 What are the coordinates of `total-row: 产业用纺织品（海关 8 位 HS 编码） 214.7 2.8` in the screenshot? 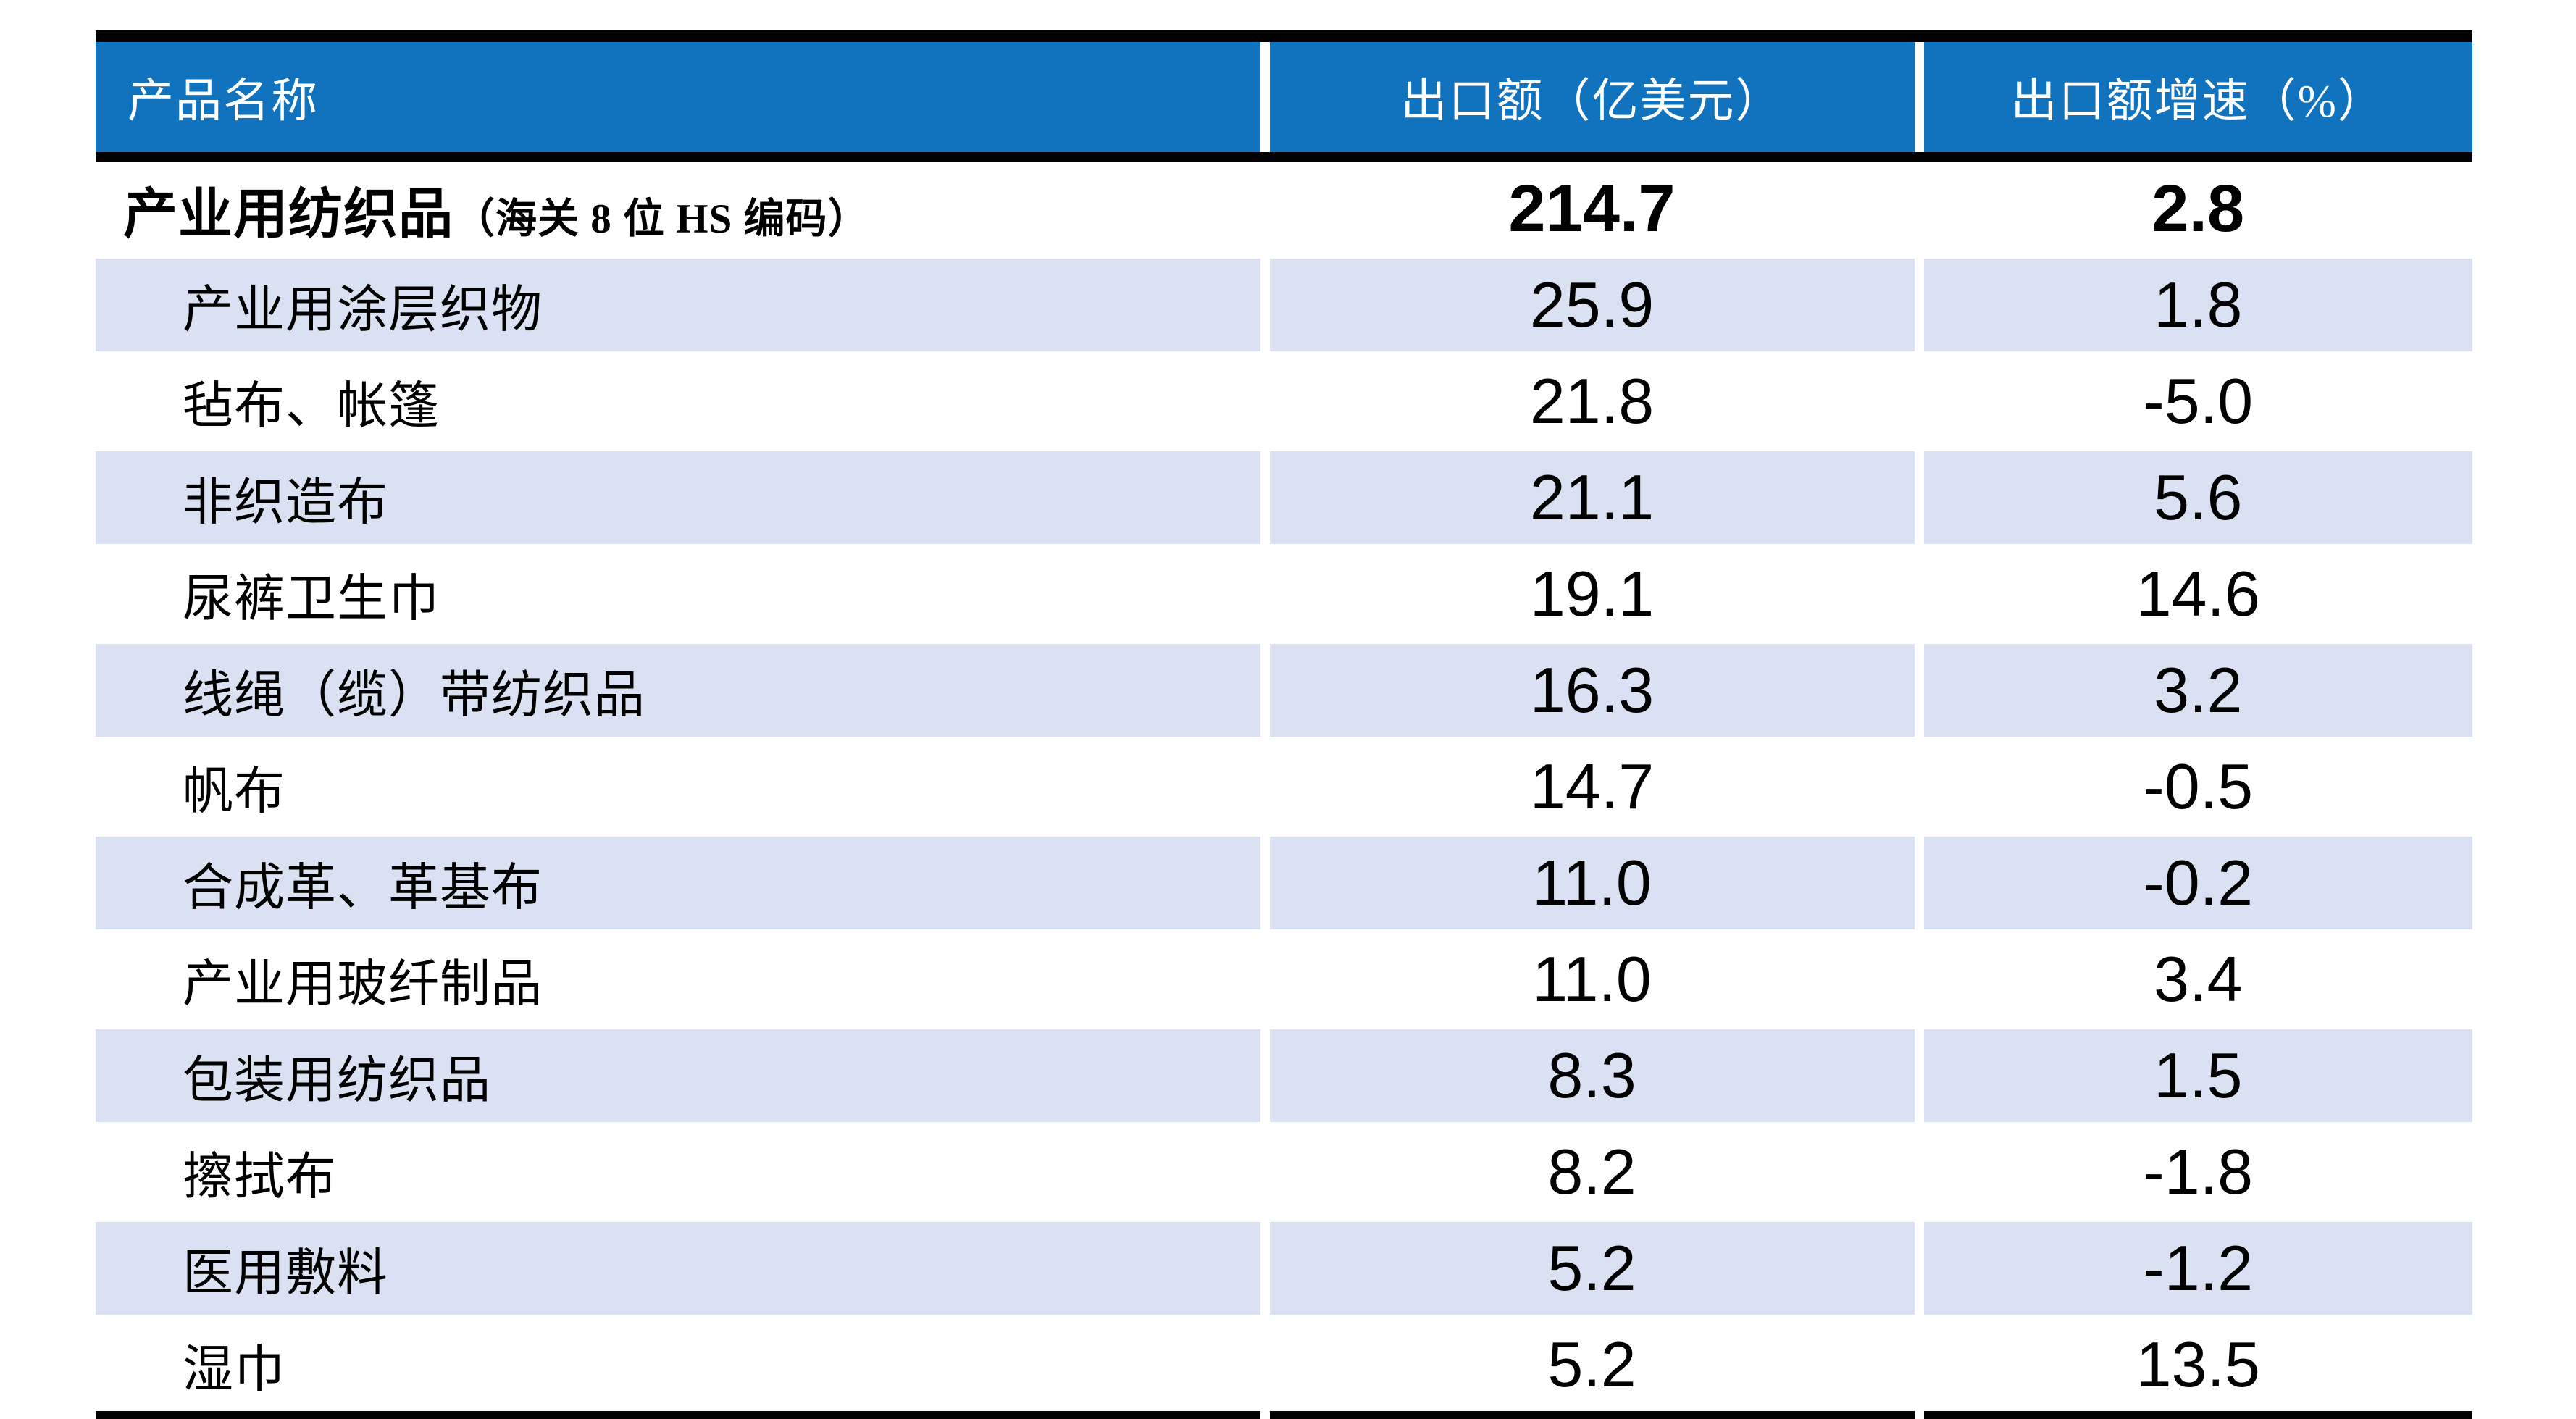 It's located at (1284, 207).